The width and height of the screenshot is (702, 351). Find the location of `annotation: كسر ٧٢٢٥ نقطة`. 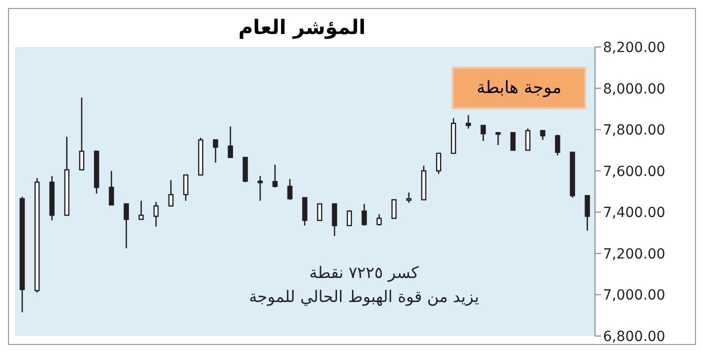

annotation: كسر ٧٢٢٥ نقطة is located at coordinates (364, 273).